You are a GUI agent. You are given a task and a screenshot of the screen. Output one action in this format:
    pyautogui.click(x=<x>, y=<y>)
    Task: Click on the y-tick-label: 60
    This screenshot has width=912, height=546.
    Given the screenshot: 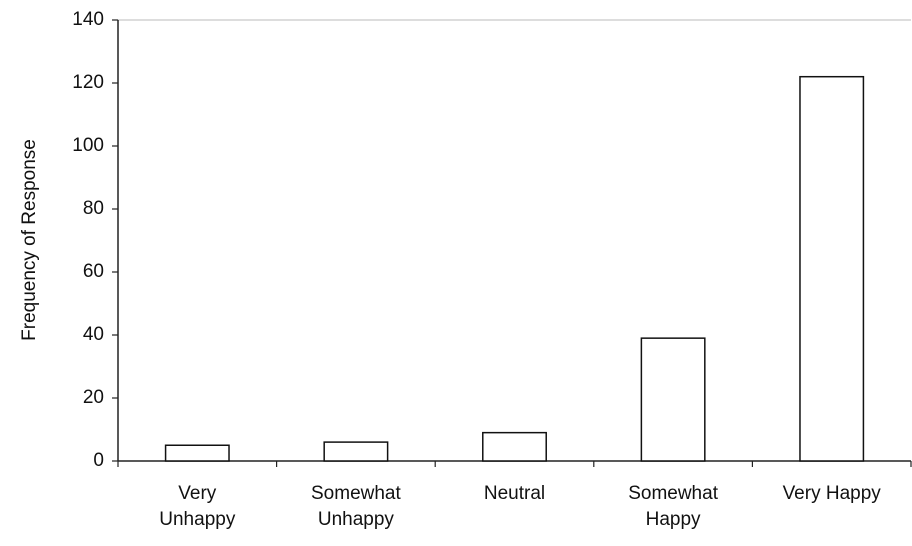 What is the action you would take?
    pyautogui.click(x=93, y=271)
    